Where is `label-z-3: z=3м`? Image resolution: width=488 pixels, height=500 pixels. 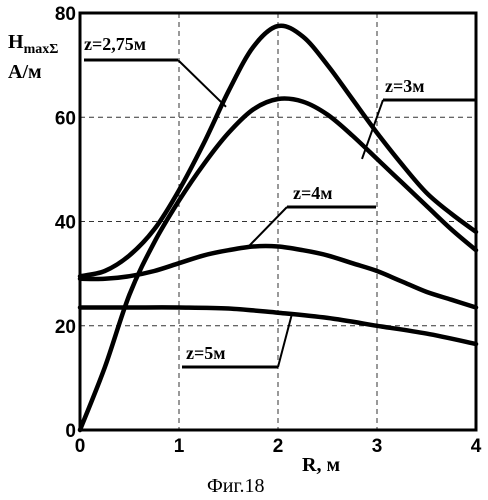
label-z-3: z=3м is located at coordinates (405, 86).